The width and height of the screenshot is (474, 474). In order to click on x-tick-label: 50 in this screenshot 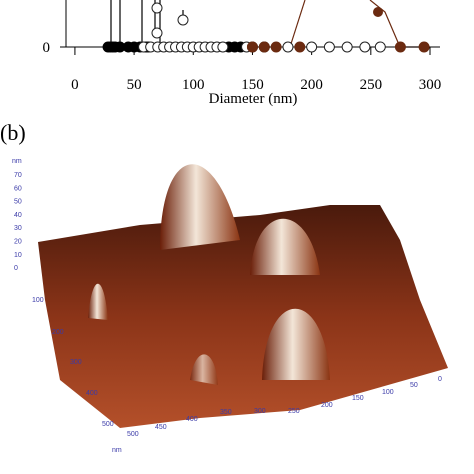, I will do `click(134, 85)`.